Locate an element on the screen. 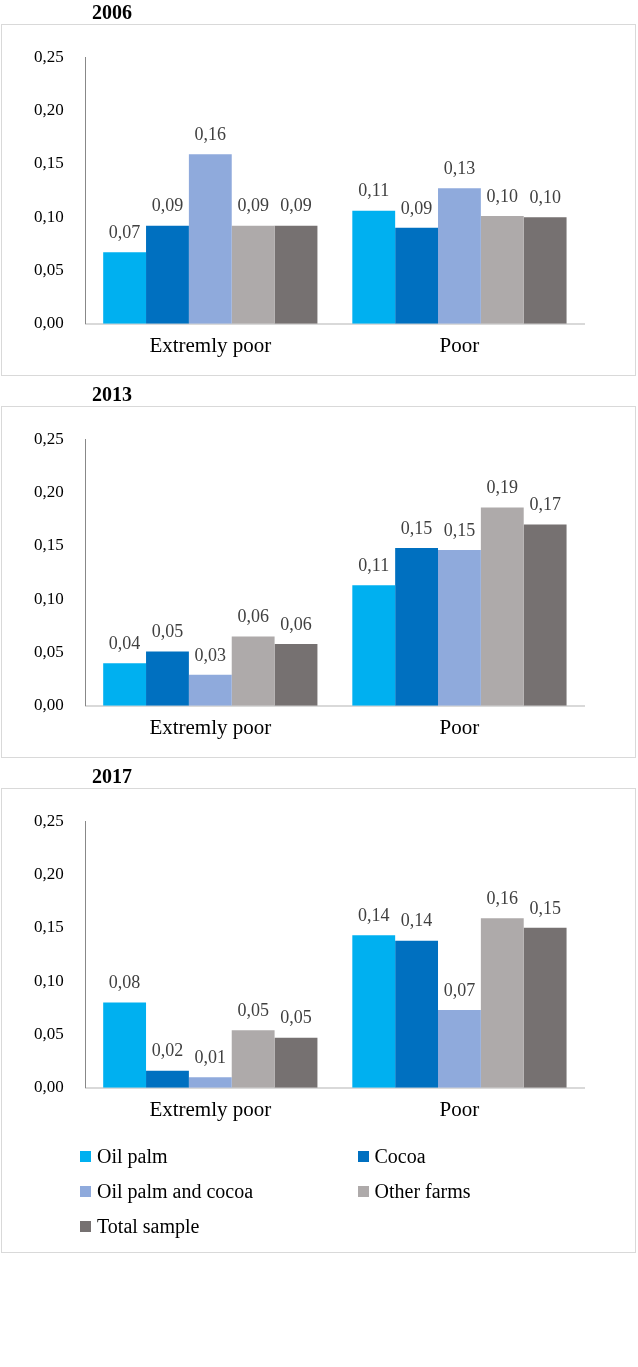  data-label: 0,08 is located at coordinates (124, 982).